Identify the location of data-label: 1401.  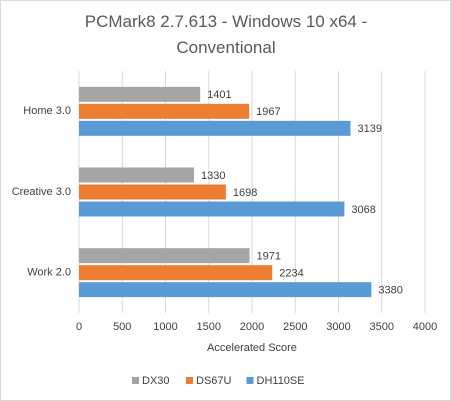
(219, 95).